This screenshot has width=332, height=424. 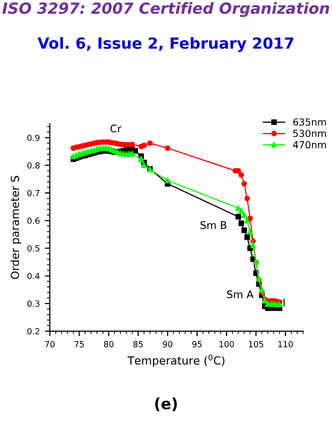 What do you see at coordinates (213, 225) in the screenshot?
I see `annotation: Sm B` at bounding box center [213, 225].